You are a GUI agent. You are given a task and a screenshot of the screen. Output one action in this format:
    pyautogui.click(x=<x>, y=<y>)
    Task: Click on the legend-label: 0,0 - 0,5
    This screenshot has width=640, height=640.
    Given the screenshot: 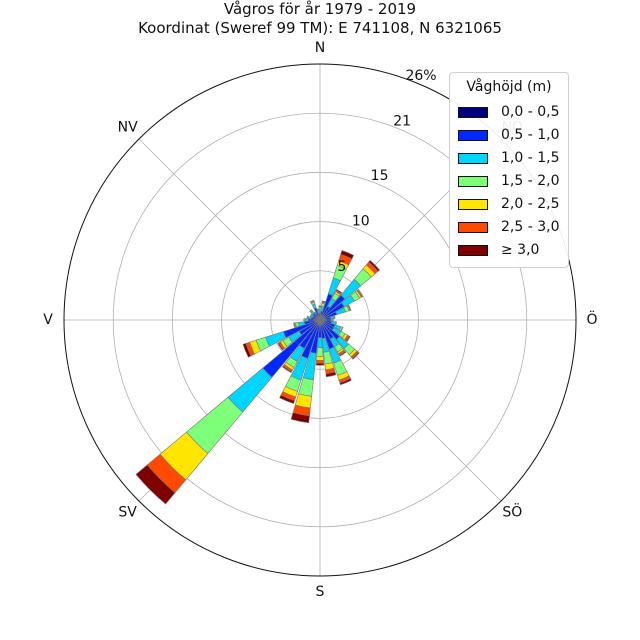 What is the action you would take?
    pyautogui.click(x=530, y=112)
    